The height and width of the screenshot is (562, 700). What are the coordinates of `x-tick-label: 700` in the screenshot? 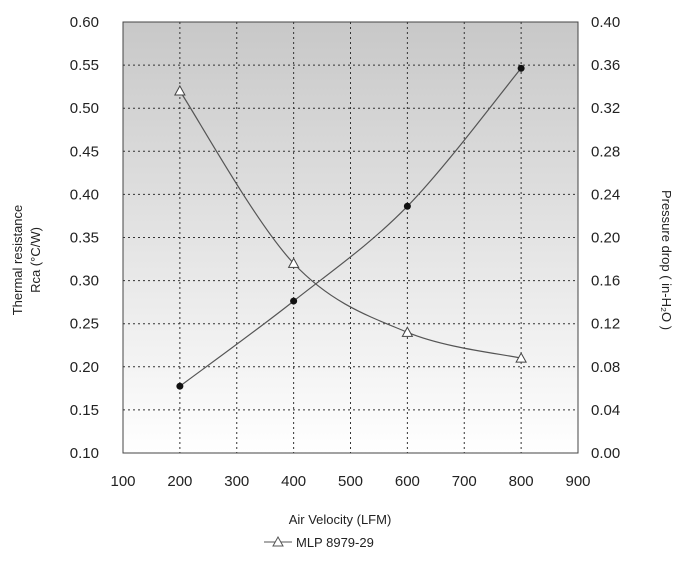 It's located at (464, 481).